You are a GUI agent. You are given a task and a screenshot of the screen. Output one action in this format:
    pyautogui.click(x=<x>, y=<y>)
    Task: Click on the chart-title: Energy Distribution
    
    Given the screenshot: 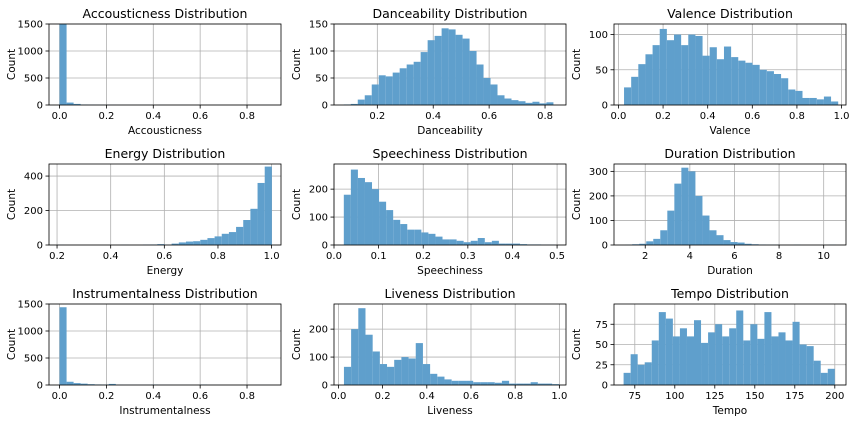 What is the action you would take?
    pyautogui.click(x=165, y=153)
    